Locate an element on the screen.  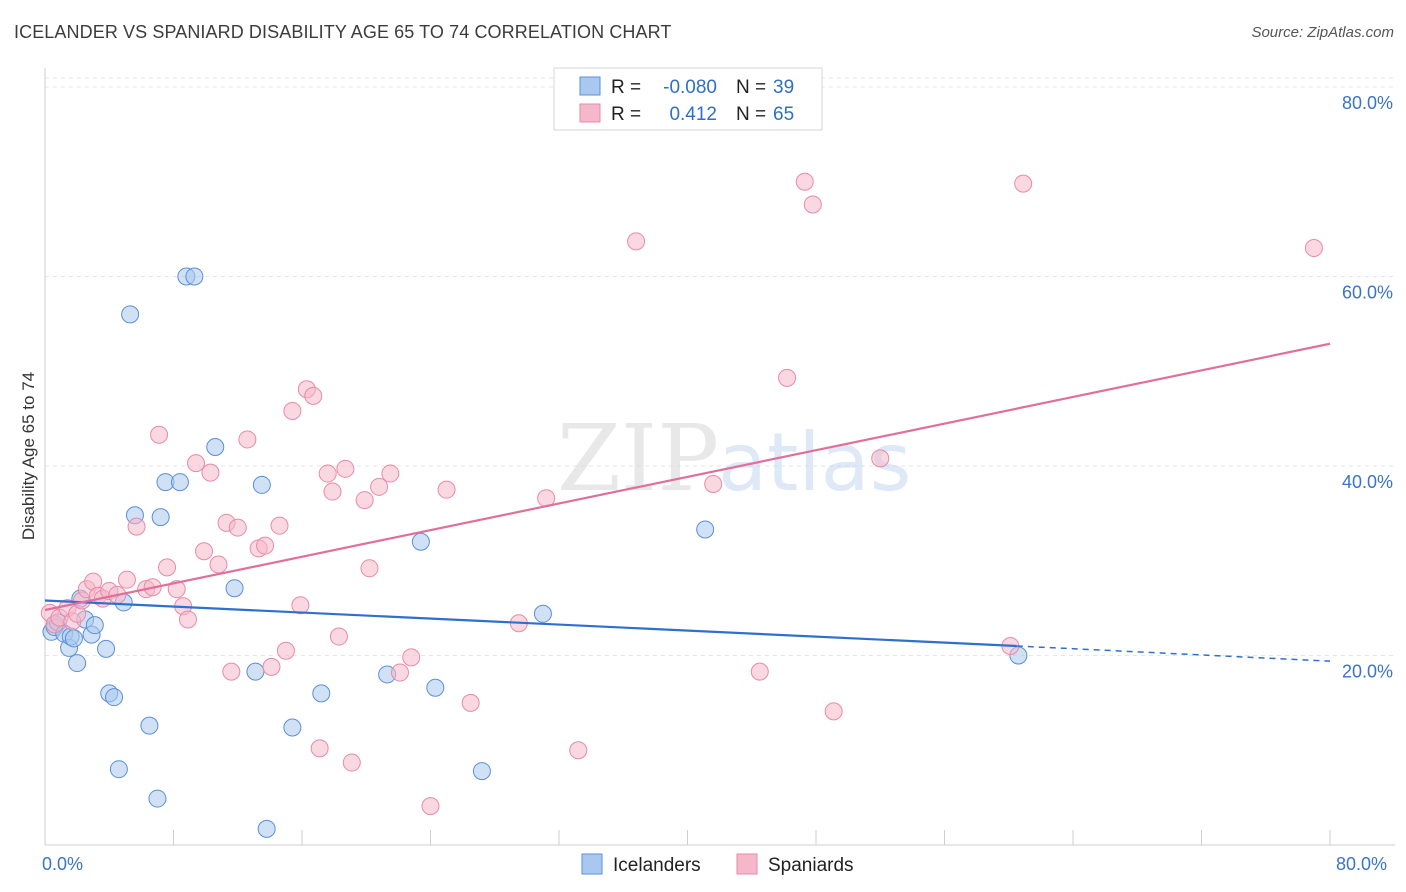
source-label: Source: ZipAtlas.com is located at coordinates (1322, 32).